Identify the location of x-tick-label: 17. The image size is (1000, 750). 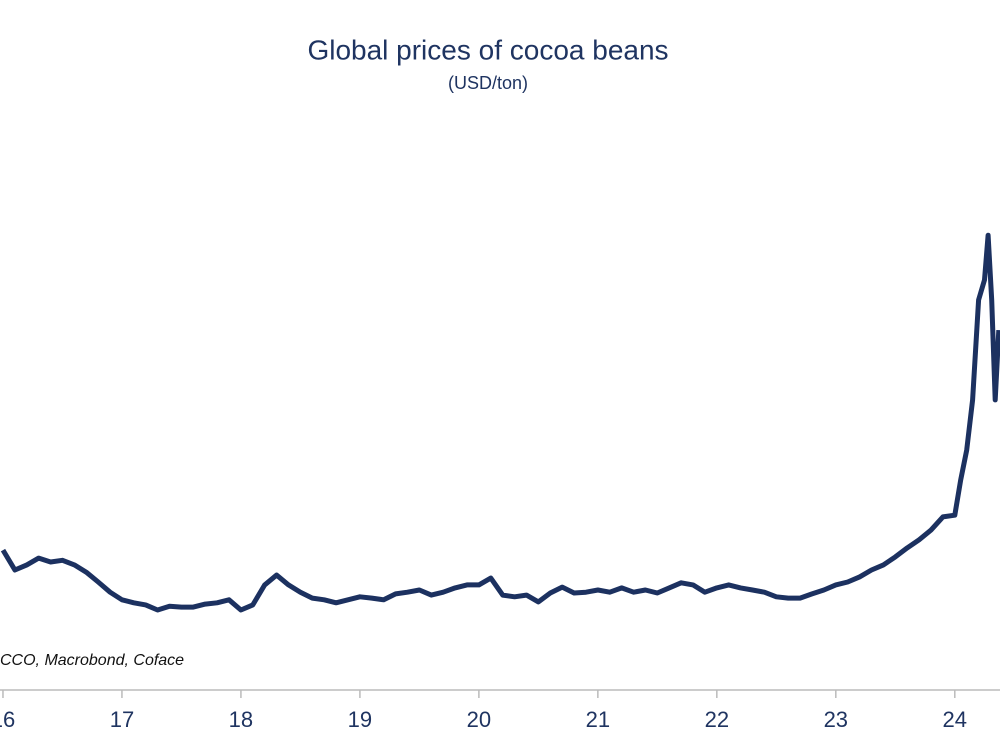
(122, 719).